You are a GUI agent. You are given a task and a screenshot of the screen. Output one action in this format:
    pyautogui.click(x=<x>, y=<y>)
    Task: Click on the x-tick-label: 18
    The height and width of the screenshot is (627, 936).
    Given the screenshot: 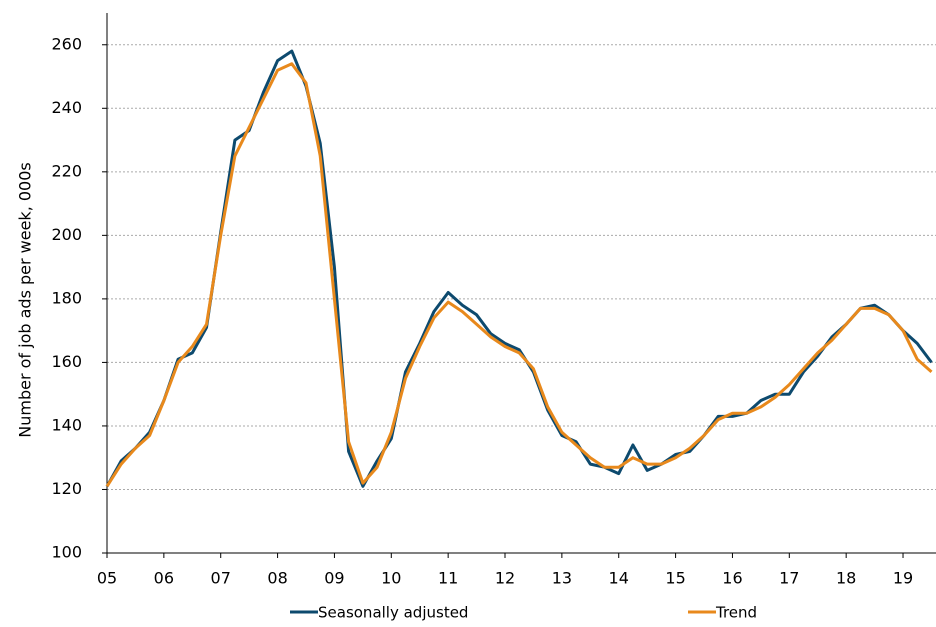 What is the action you would take?
    pyautogui.click(x=846, y=578)
    